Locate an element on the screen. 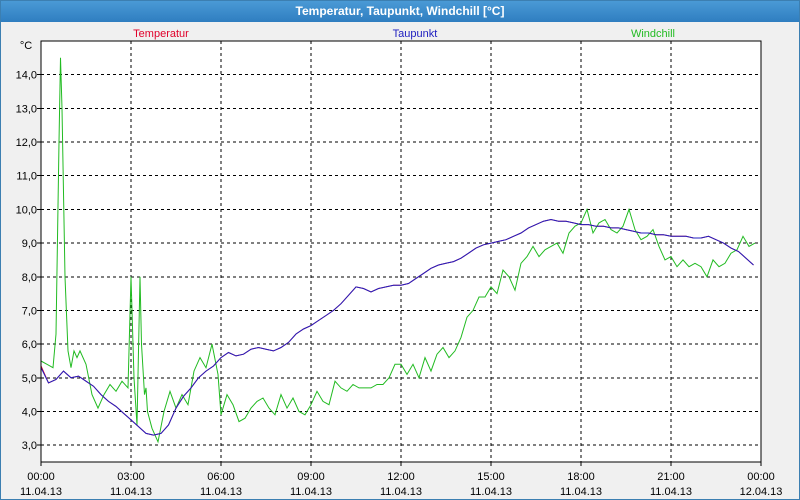 Image resolution: width=800 pixels, height=500 pixels. y-tick-label: 9,0 is located at coordinates (29, 244).